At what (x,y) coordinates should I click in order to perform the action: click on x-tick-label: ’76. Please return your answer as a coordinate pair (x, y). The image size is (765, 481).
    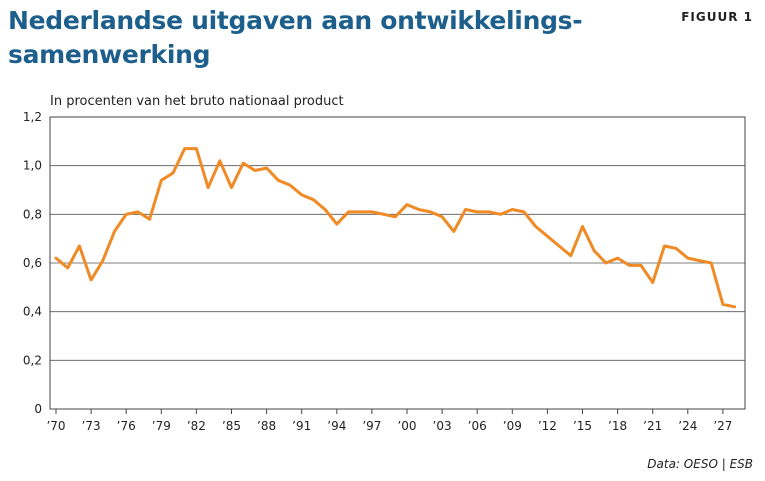
    Looking at the image, I should click on (126, 426).